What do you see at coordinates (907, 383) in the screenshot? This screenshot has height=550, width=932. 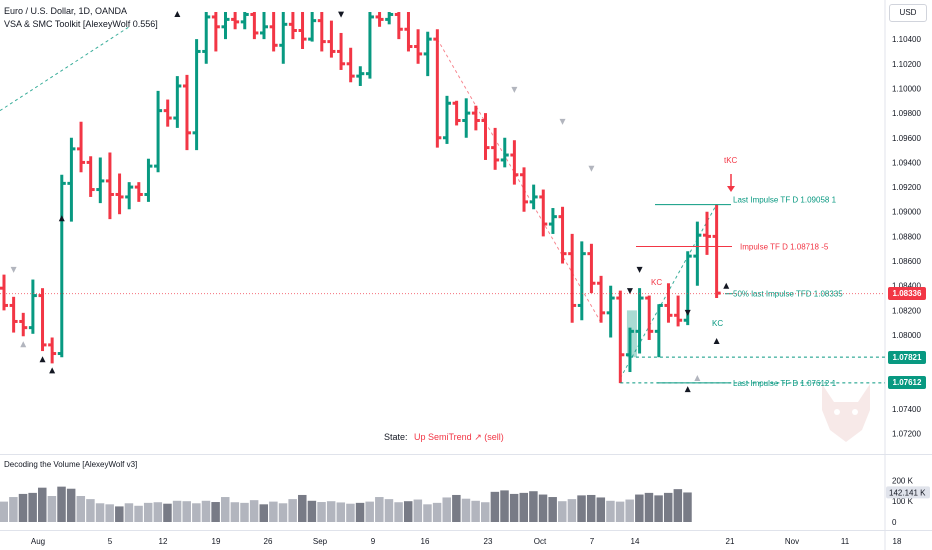 I see `level-price-tag: 1.07612` at bounding box center [907, 383].